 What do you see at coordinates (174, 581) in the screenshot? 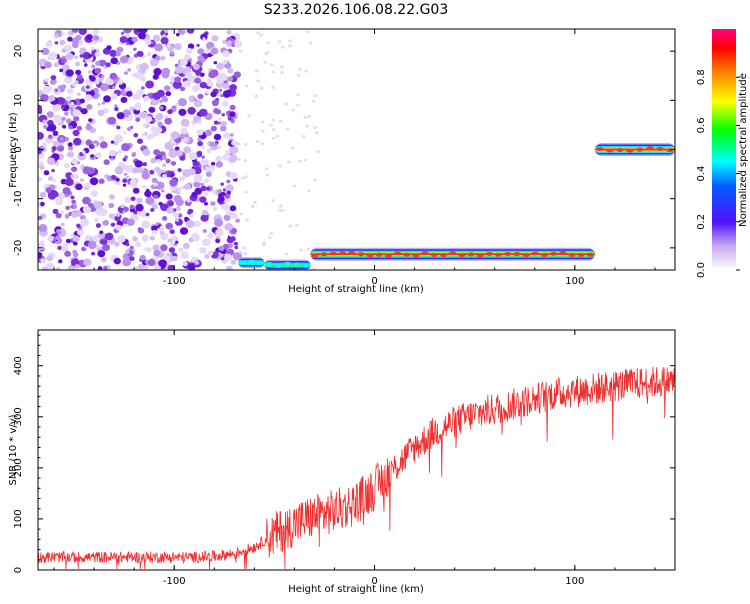
I see `snr-xtick-label: -100` at bounding box center [174, 581].